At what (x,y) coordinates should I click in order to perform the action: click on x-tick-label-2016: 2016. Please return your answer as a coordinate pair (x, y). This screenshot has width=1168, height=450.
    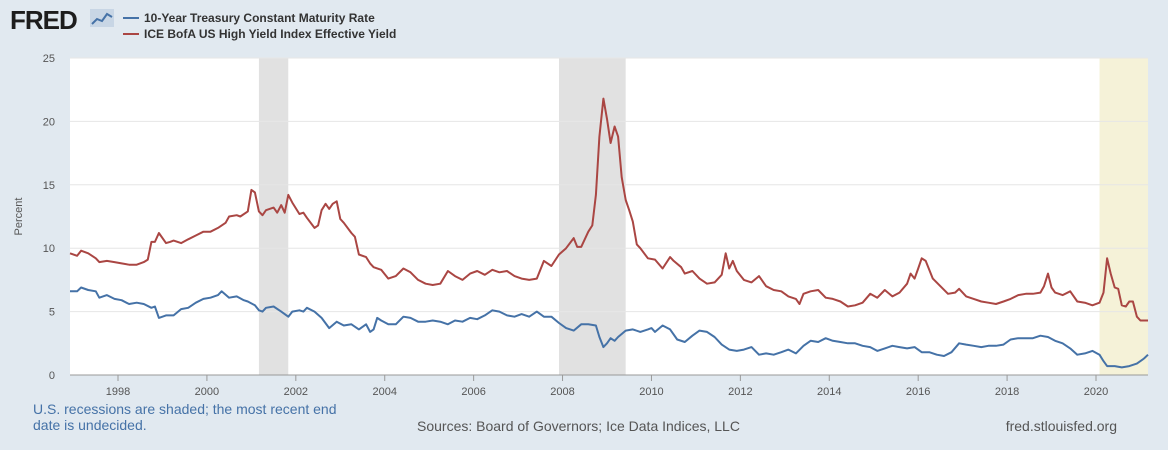
    Looking at the image, I should click on (918, 392).